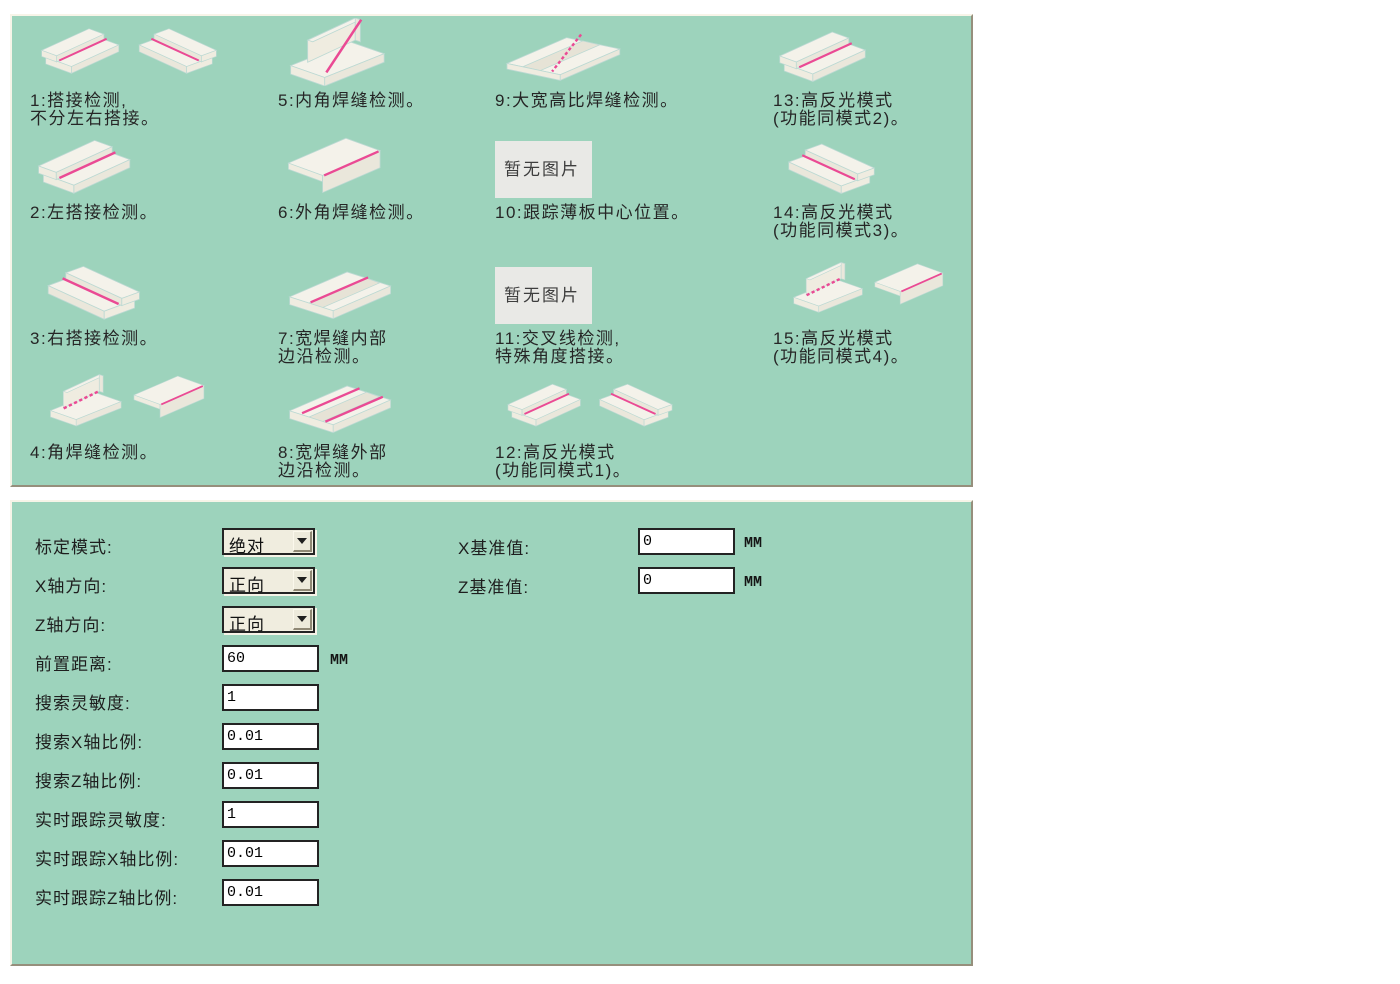 The image size is (1400, 984). Describe the element at coordinates (333, 452) in the screenshot. I see `mode-8-label: 8:宽焊缝外部` at that location.